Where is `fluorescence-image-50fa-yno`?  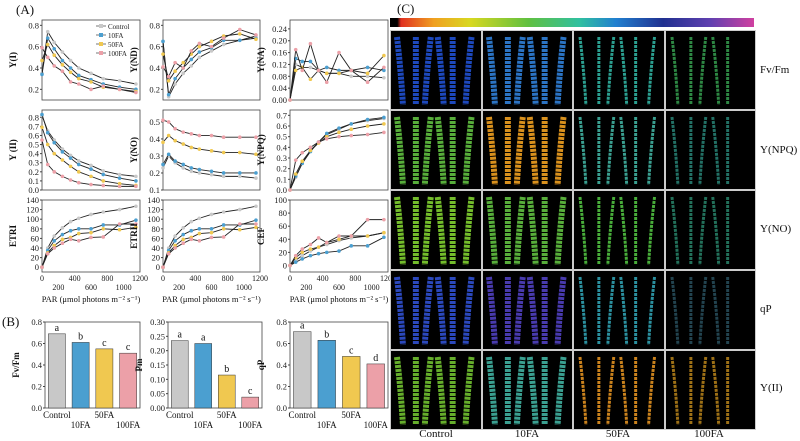 fluorescence-image-50fa-yno is located at coordinates (619, 230).